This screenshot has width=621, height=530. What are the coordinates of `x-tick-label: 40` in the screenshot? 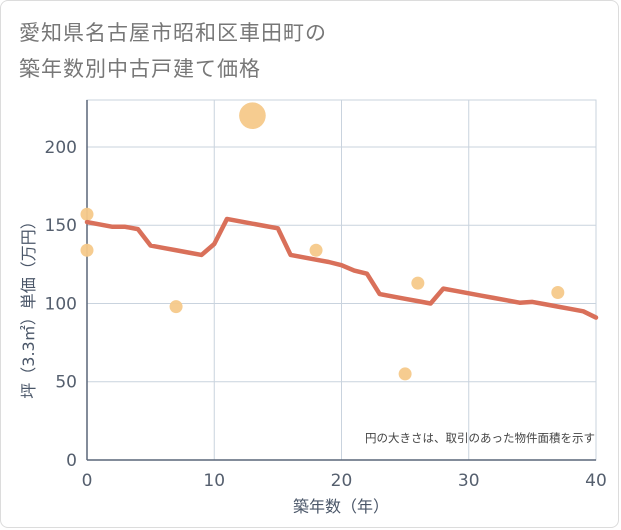 It's located at (596, 481).